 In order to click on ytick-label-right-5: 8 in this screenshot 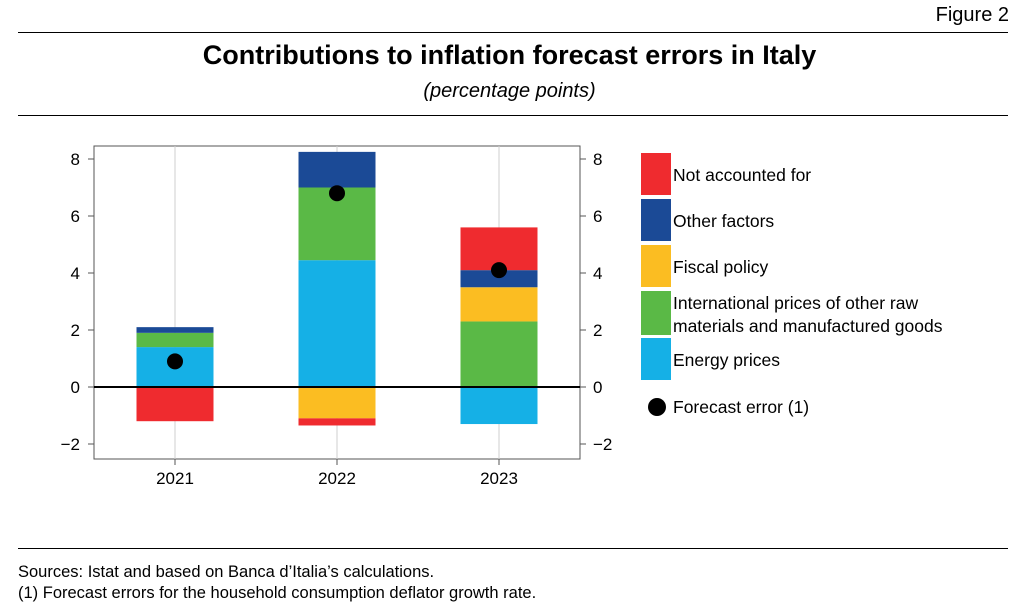, I will do `click(597, 159)`.